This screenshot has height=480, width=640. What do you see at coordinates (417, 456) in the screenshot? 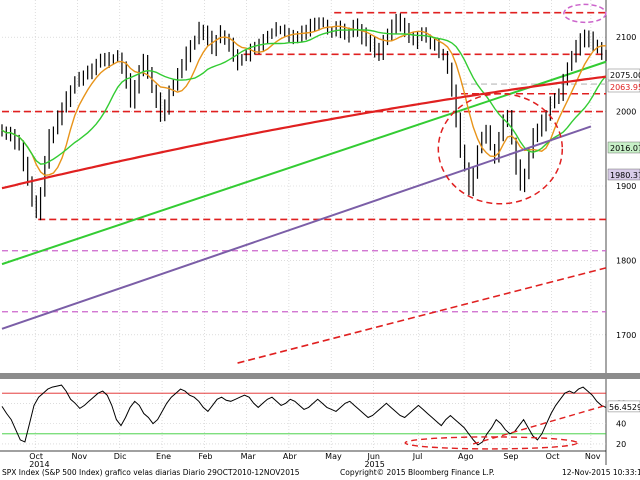
I see `x-tick-label-jul: Jul` at bounding box center [417, 456].